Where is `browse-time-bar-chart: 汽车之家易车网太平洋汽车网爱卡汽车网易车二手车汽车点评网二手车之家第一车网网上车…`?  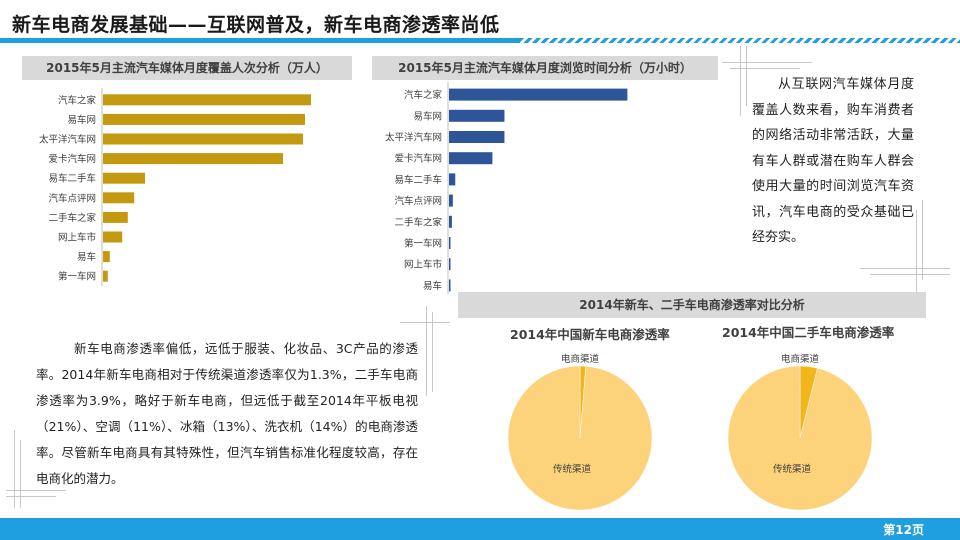
browse-time-bar-chart: 汽车之家易车网太平洋汽车网爱卡汽车网易车二手车汽车点评网二手车之家第一车网网上车… is located at coordinates (506, 188).